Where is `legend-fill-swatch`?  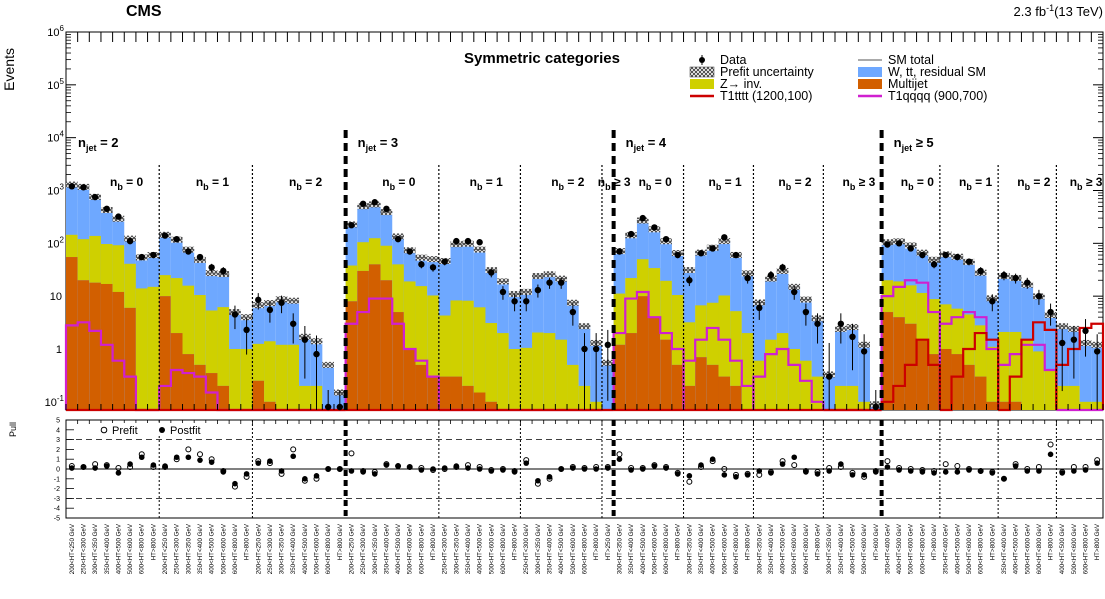 legend-fill-swatch is located at coordinates (702, 84).